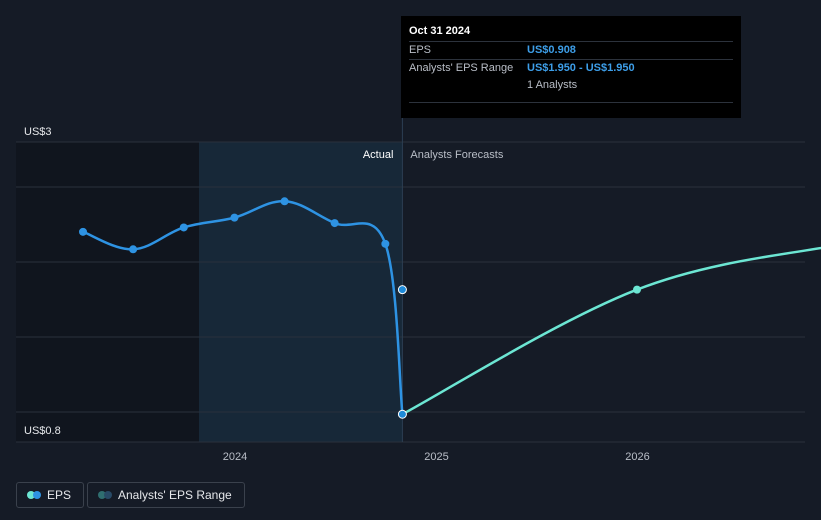 This screenshot has height=520, width=821. What do you see at coordinates (456, 155) in the screenshot?
I see `forecast-region-label: Analysts Forecasts` at bounding box center [456, 155].